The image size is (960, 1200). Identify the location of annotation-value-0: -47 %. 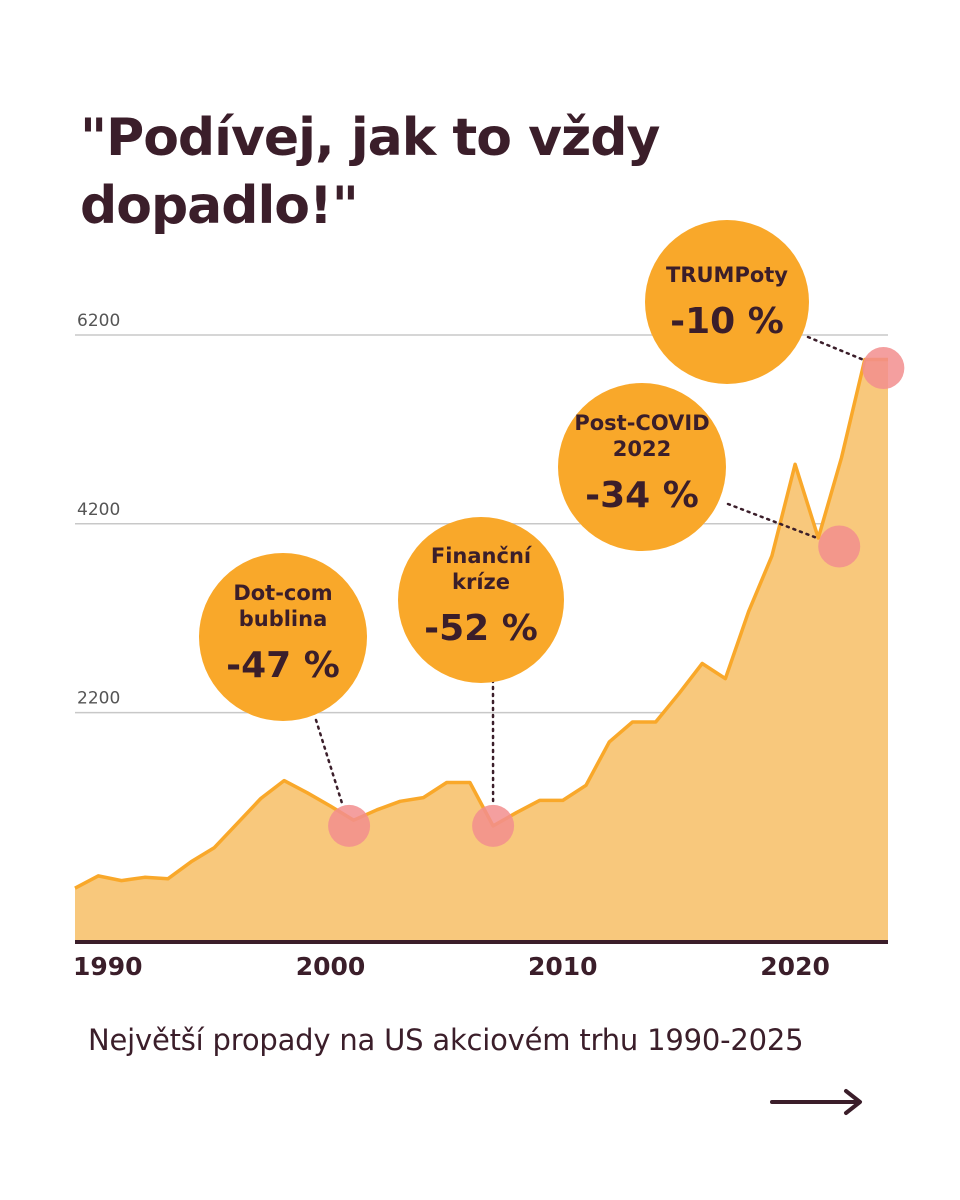
(283, 665).